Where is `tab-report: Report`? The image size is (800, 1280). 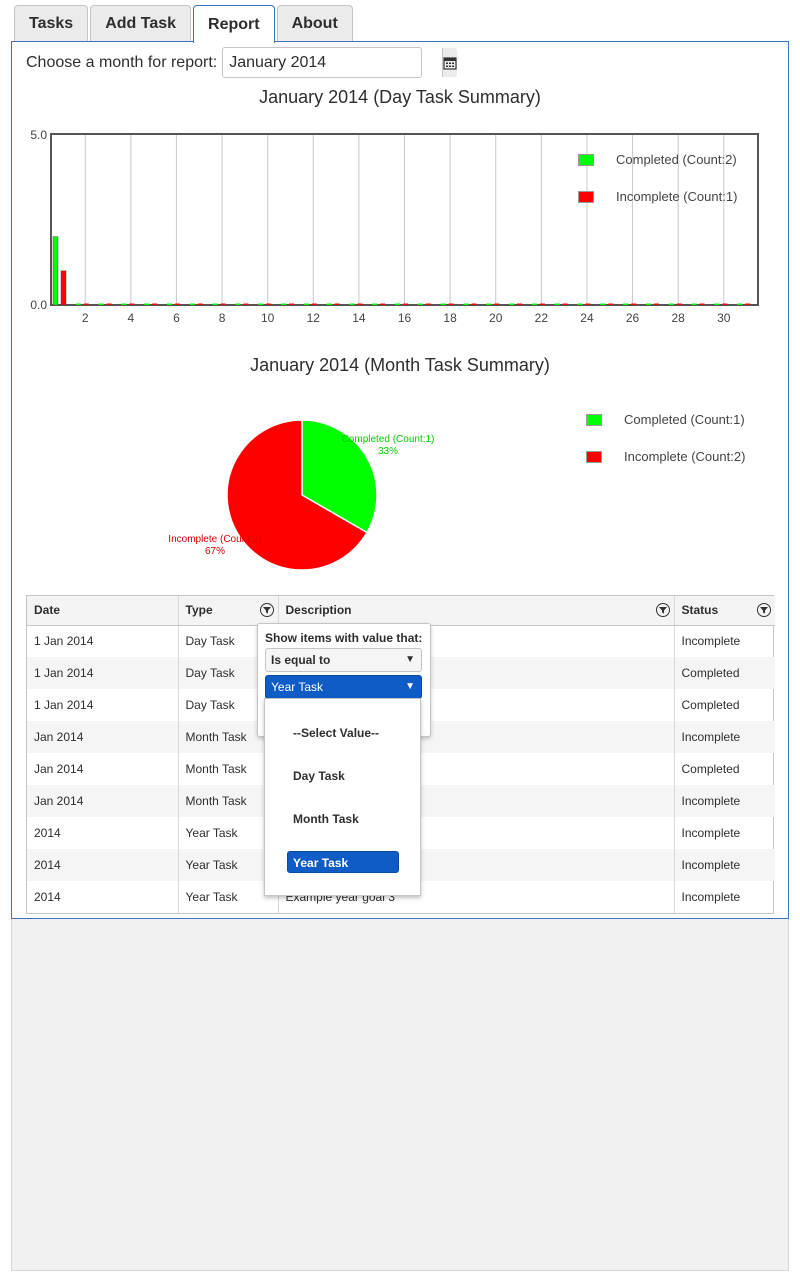
tab-report: Report is located at coordinates (234, 24).